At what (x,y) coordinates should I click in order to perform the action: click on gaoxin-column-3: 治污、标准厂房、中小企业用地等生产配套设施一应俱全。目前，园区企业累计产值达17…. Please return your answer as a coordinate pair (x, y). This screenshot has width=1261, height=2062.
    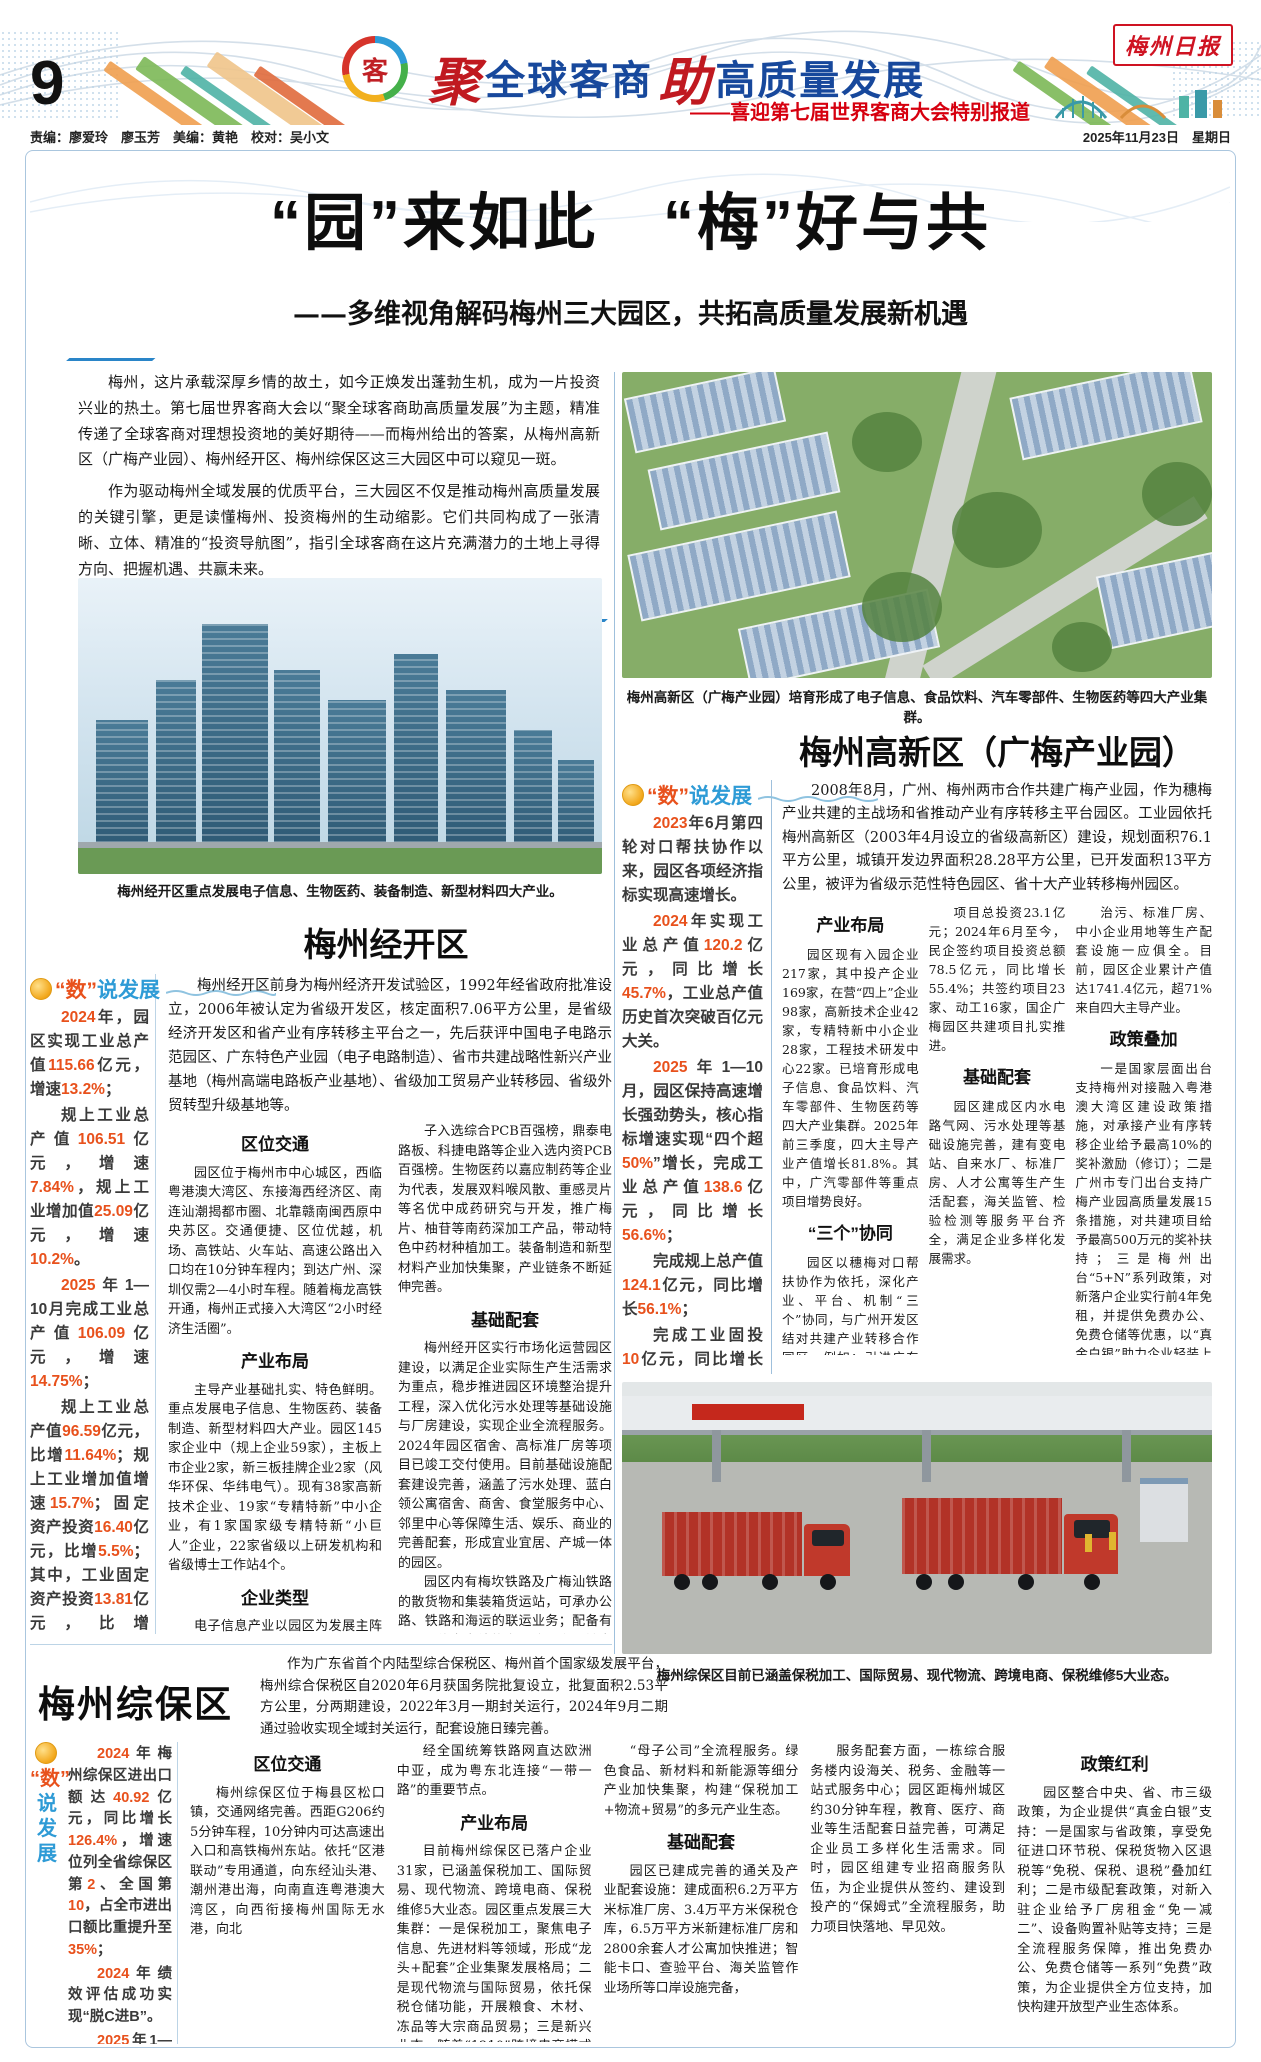
    Looking at the image, I should click on (1143, 1129).